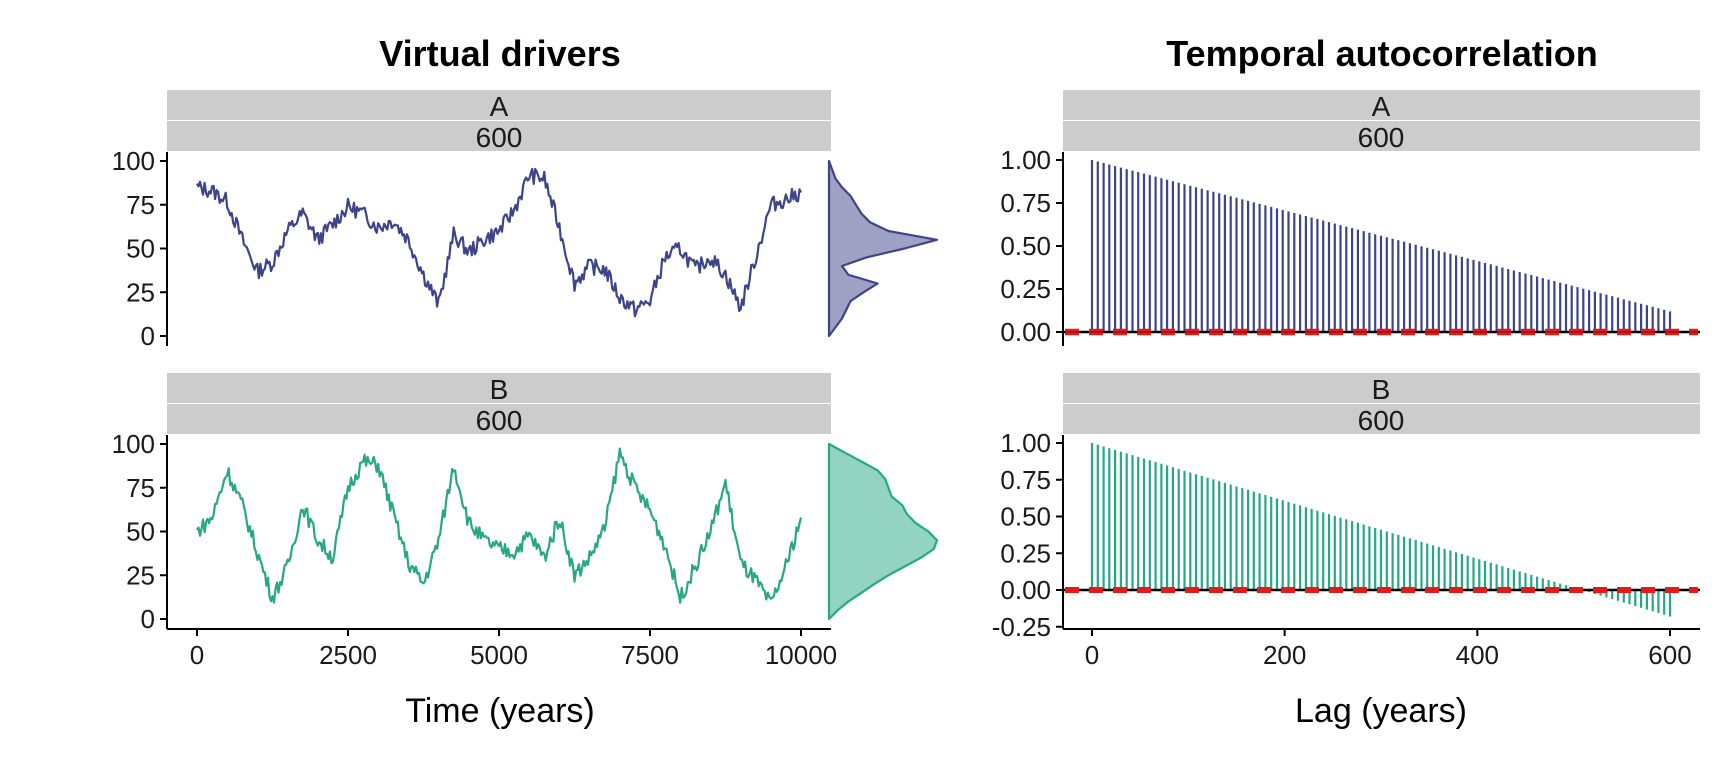  What do you see at coordinates (883, 531) in the screenshot?
I see `driver-b-density-area` at bounding box center [883, 531].